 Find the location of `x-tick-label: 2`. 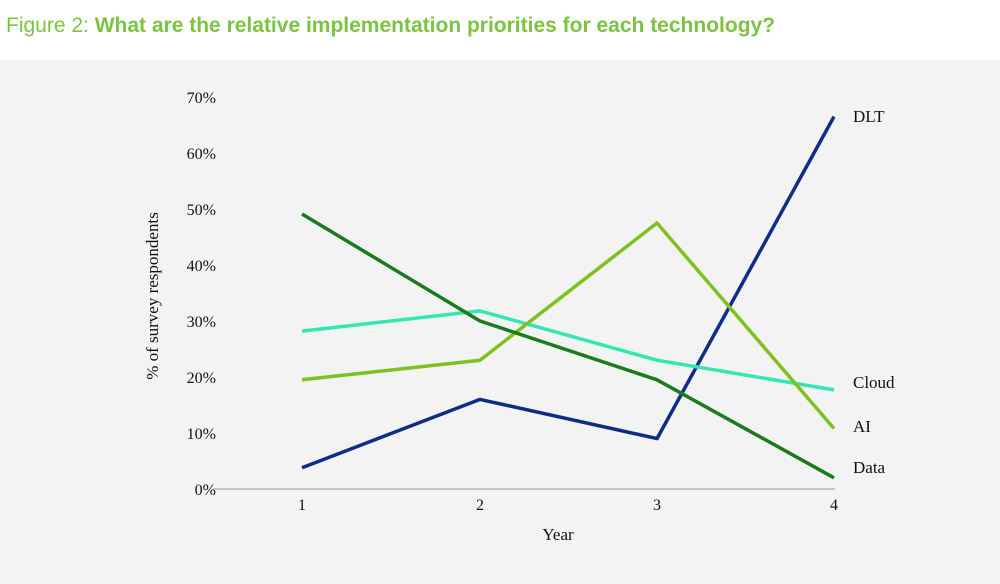

x-tick-label: 2 is located at coordinates (480, 505).